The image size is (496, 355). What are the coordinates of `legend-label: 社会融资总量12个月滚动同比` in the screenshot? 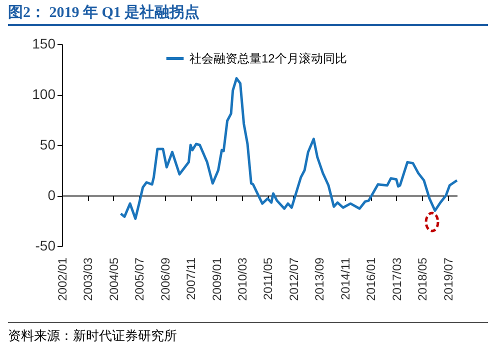 It's located at (268, 59).